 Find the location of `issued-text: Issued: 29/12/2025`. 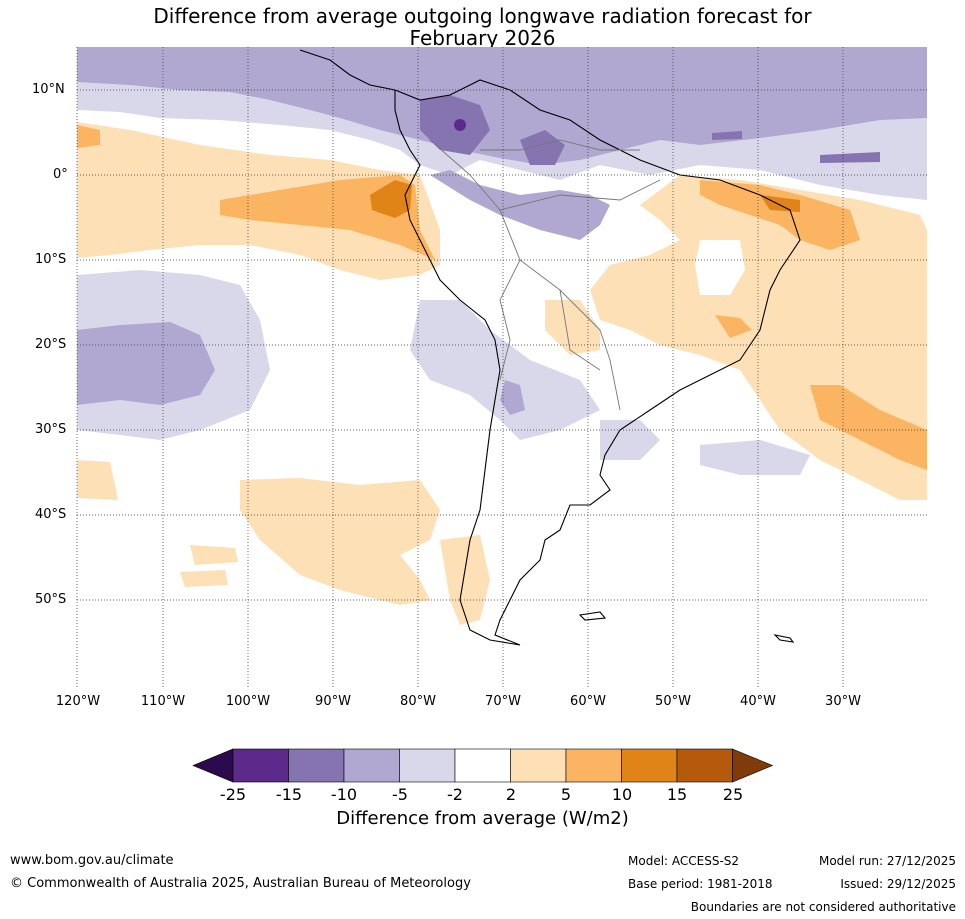

issued-text: Issued: 29/12/2025 is located at coordinates (898, 884).